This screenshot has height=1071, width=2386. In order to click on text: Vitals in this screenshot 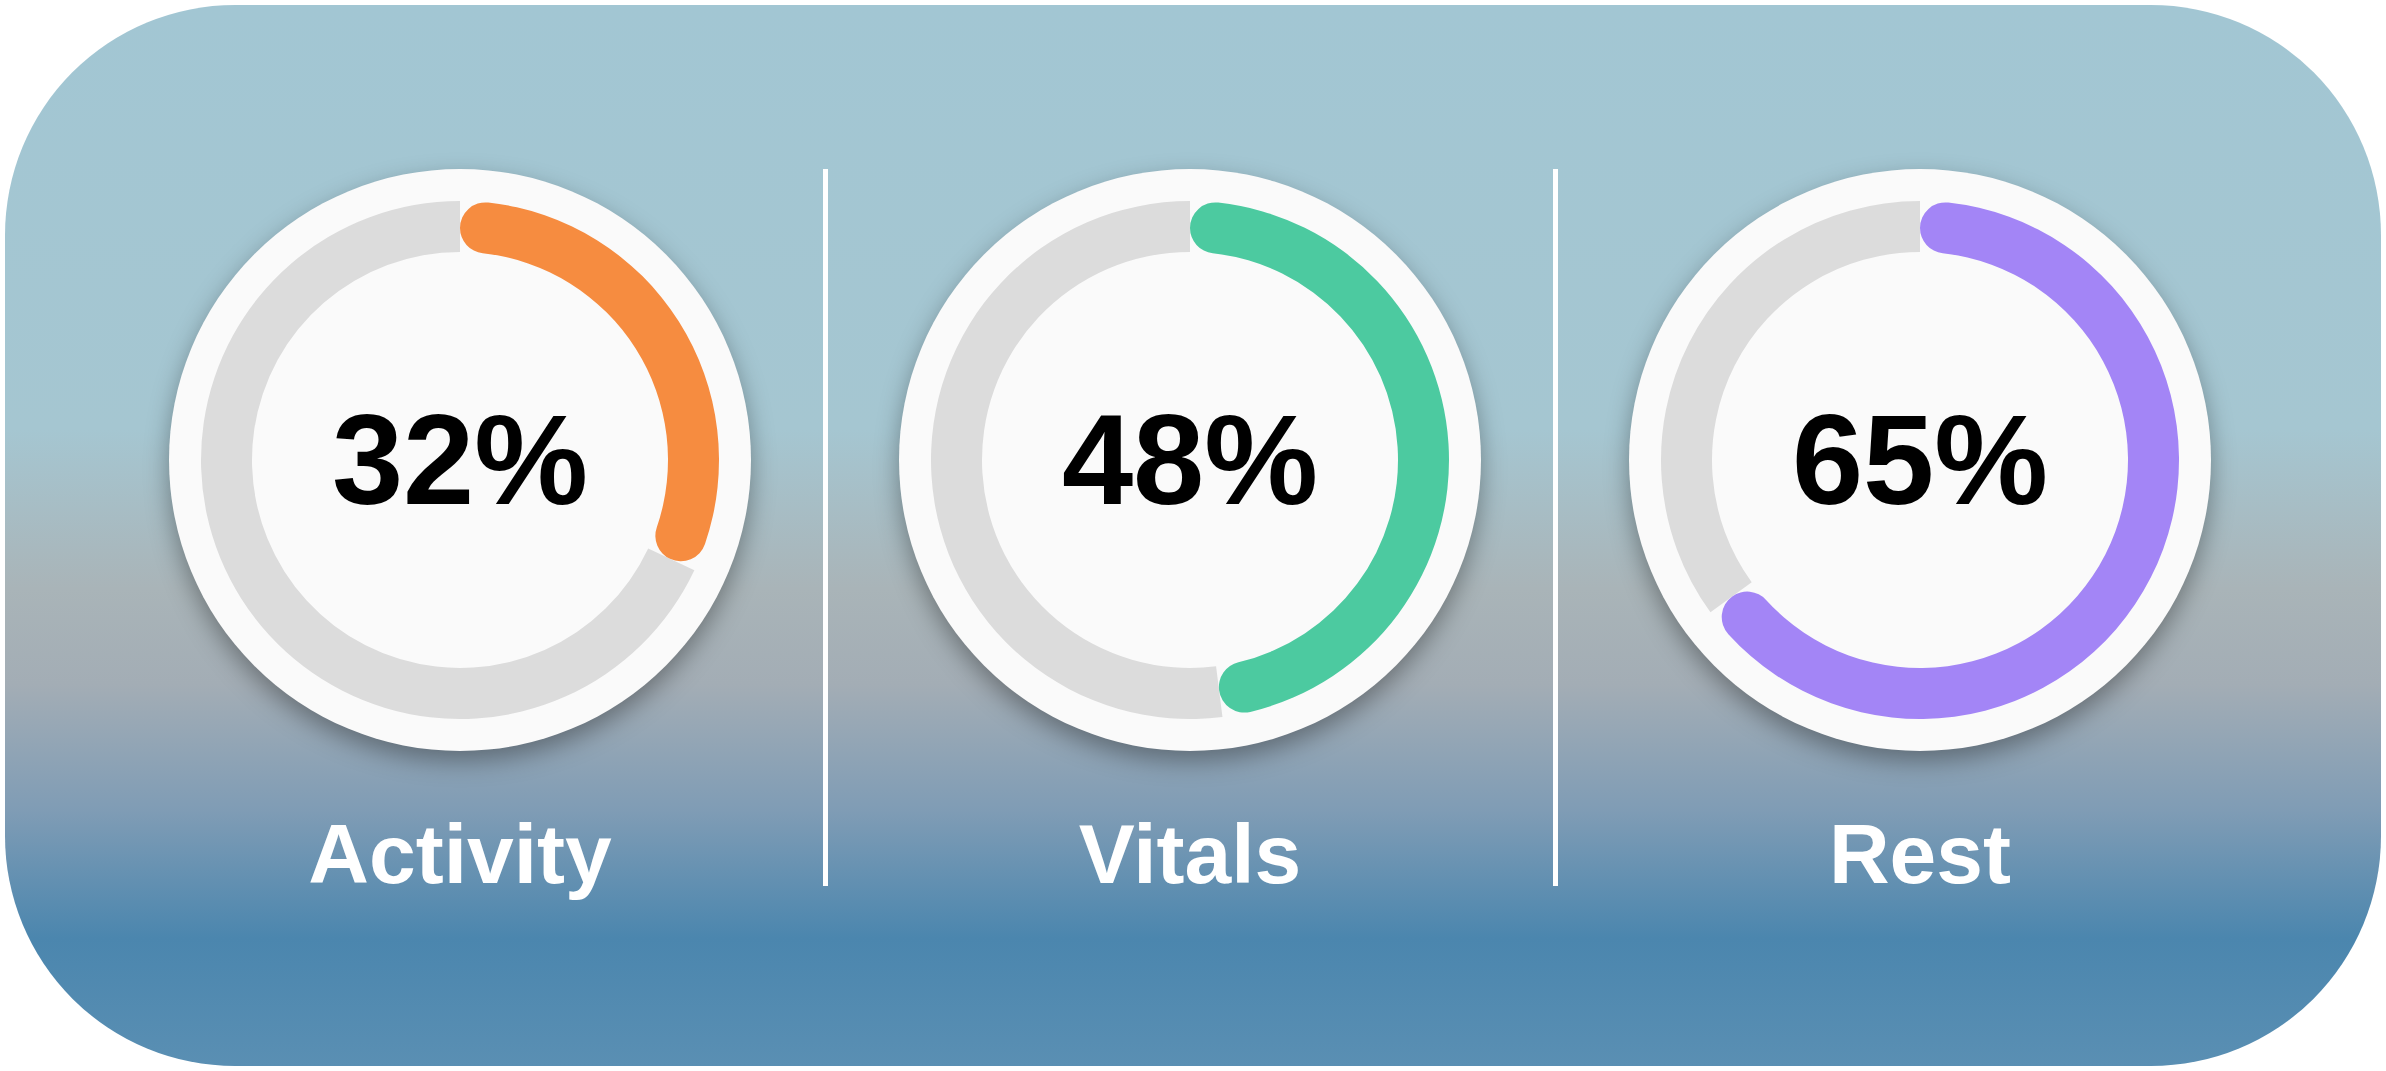, I will do `click(1190, 854)`.